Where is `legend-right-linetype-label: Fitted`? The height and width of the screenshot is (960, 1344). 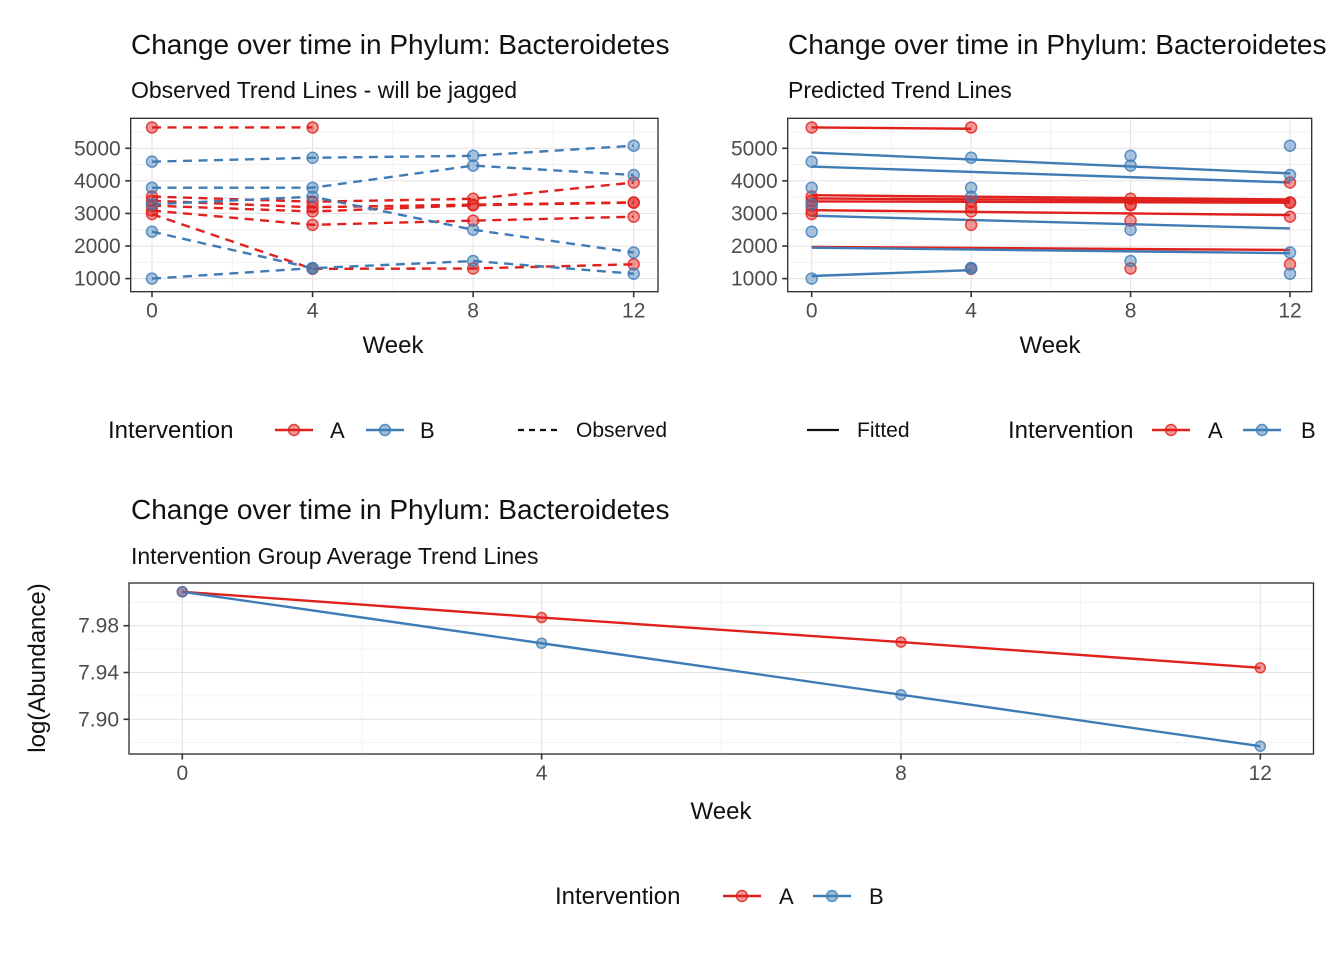 legend-right-linetype-label: Fitted is located at coordinates (883, 430).